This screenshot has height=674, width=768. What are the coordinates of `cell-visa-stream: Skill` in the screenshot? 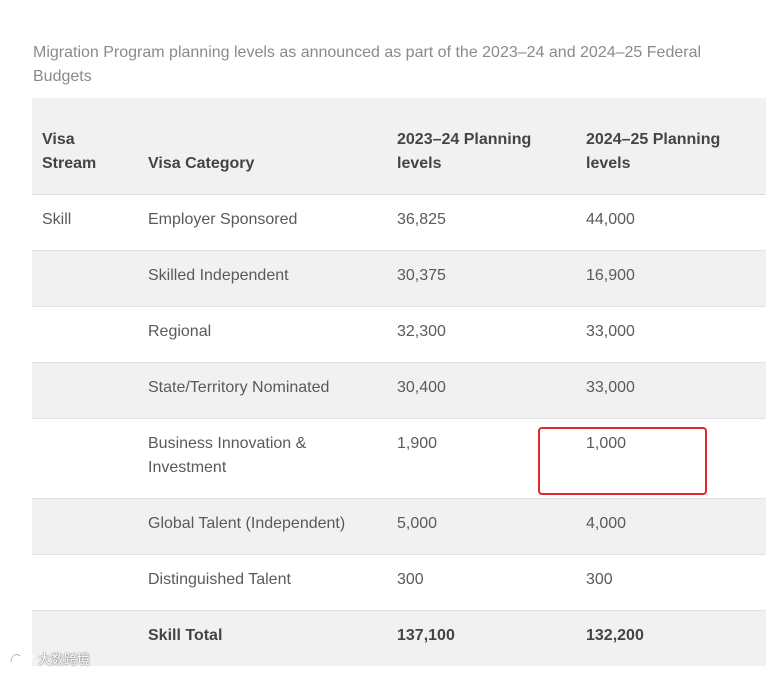 It's located at (85, 222).